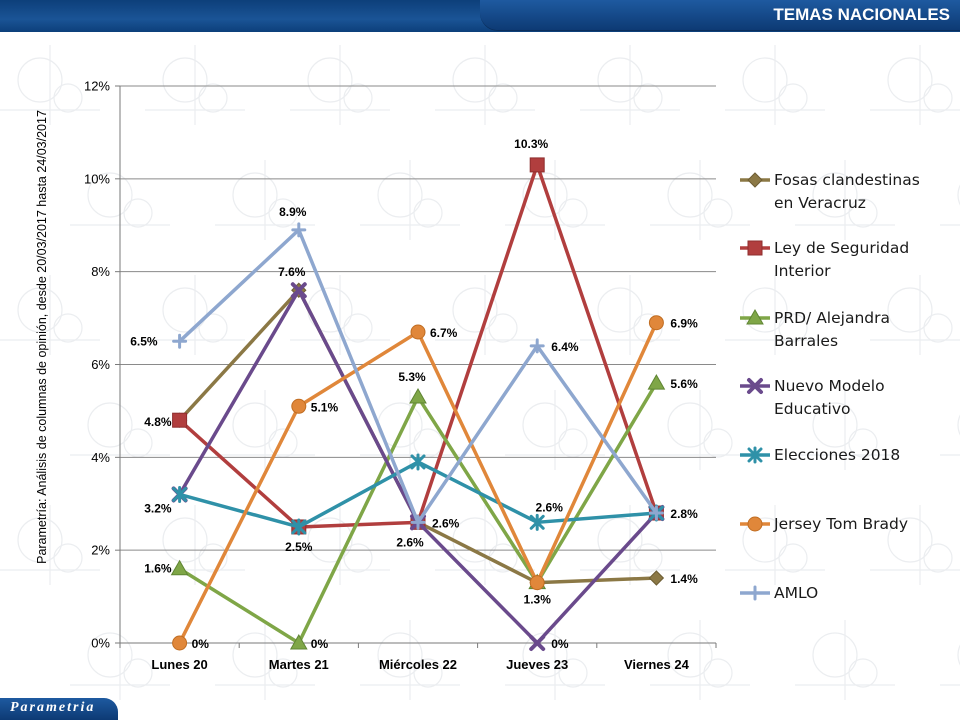 The height and width of the screenshot is (720, 960). I want to click on y-axis-ticks: 0% 2% 4% 6% 8% 10% 12%, so click(102, 365).